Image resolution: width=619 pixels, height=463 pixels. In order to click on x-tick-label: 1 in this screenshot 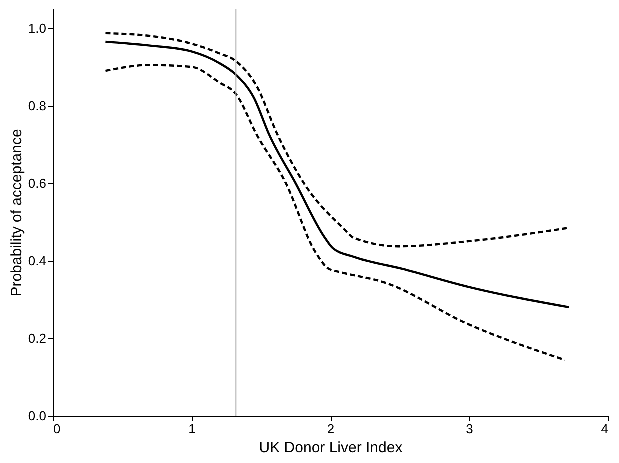, I will do `click(192, 429)`.